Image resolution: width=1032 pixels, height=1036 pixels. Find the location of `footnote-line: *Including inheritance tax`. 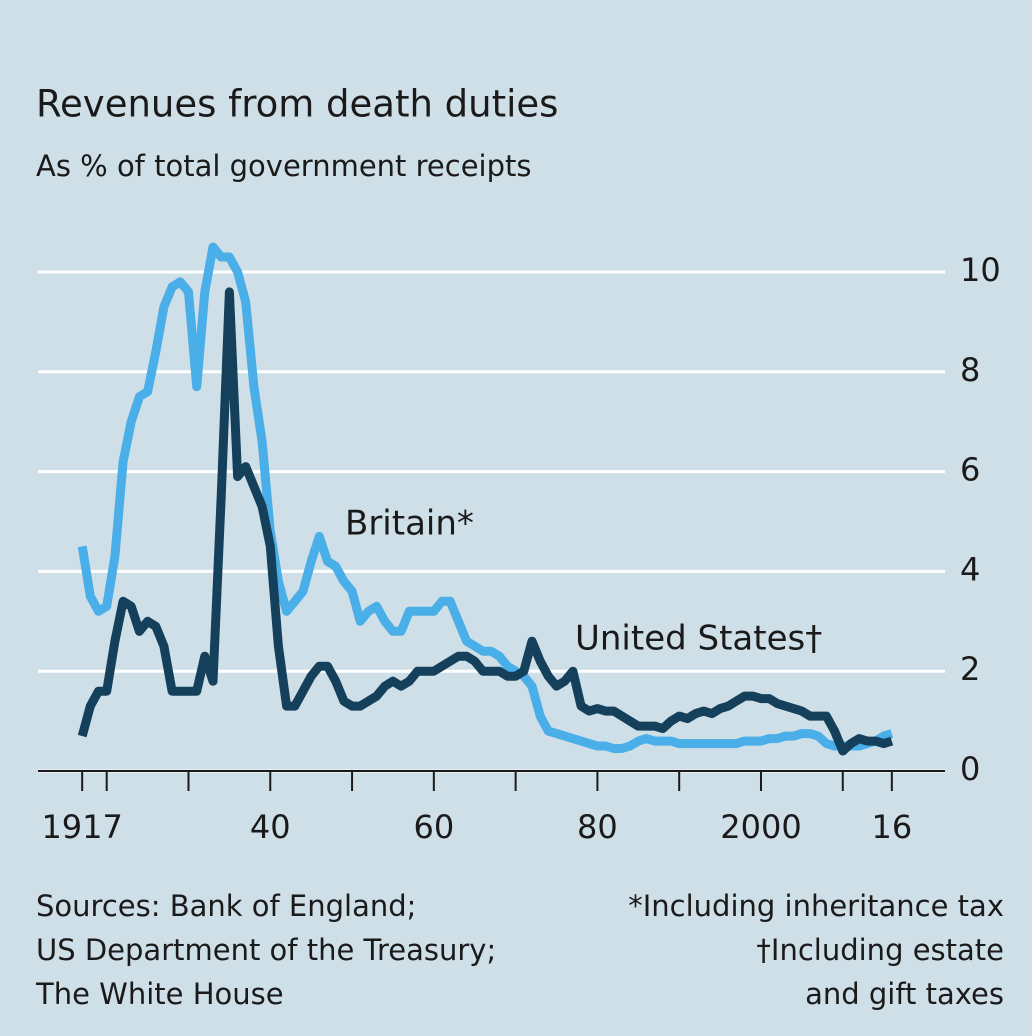

footnote-line: *Including inheritance tax is located at coordinates (816, 906).